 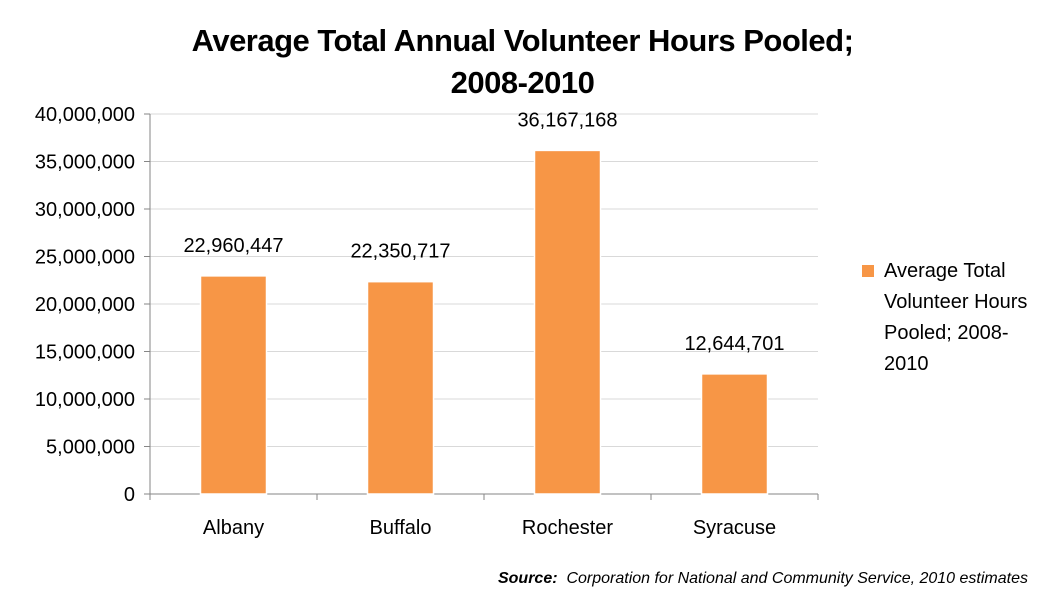 What do you see at coordinates (522, 82) in the screenshot?
I see `chart-title-line-2: 2008-2010` at bounding box center [522, 82].